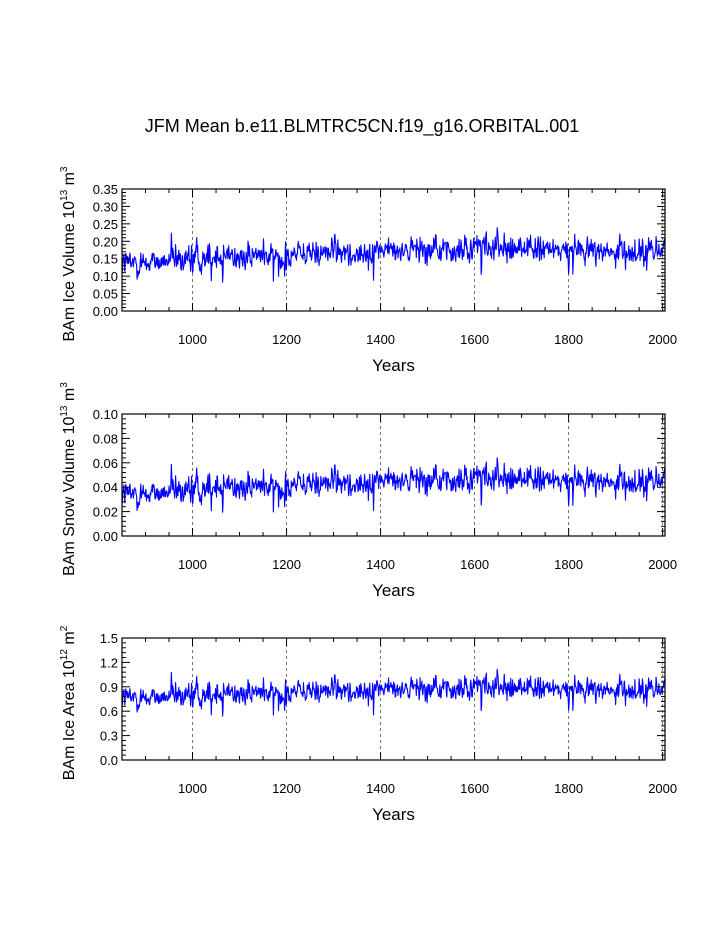 This screenshot has width=723, height=935. I want to click on y-tick-label: 0.9, so click(109, 687).